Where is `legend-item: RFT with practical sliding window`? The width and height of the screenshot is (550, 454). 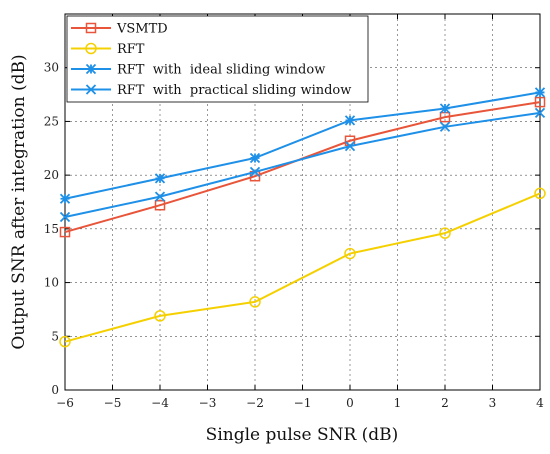
legend-item: RFT with practical sliding window is located at coordinates (211, 90).